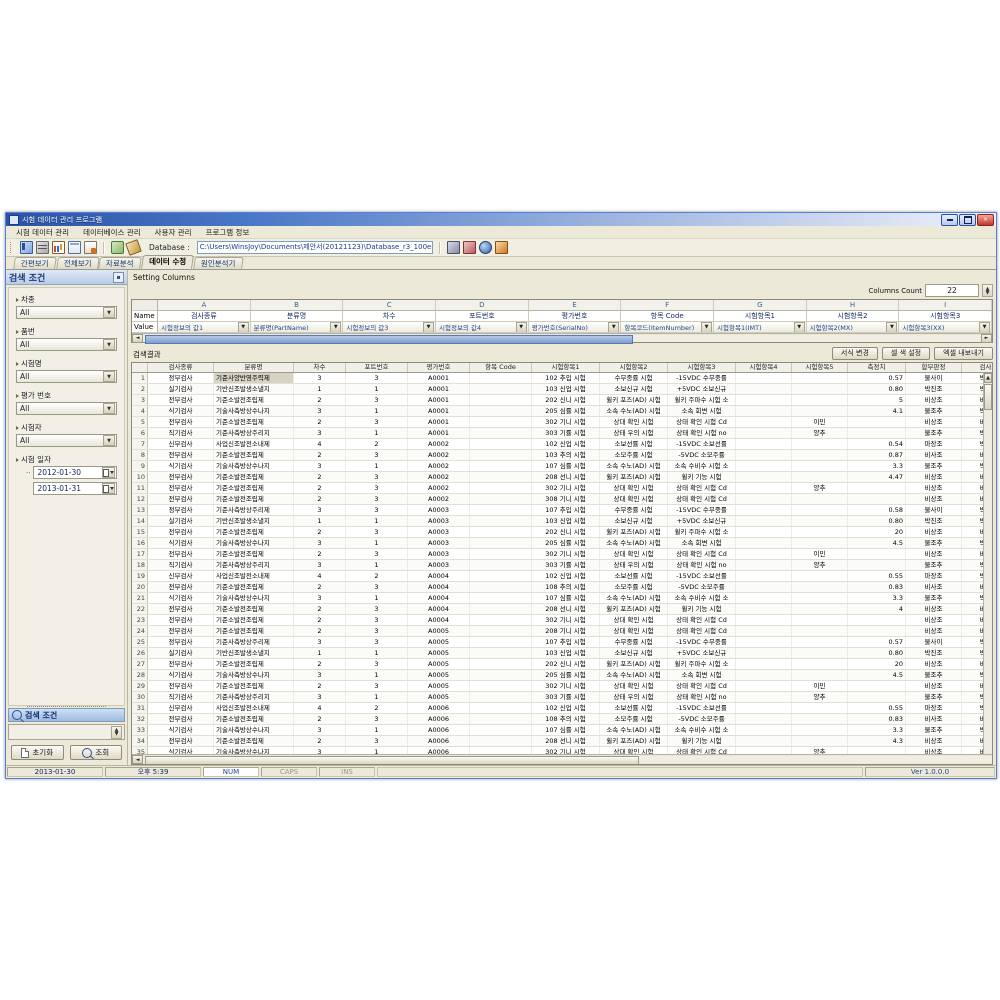 The height and width of the screenshot is (1000, 1000). I want to click on table-cell: 202 신니 시험, so click(566, 400).